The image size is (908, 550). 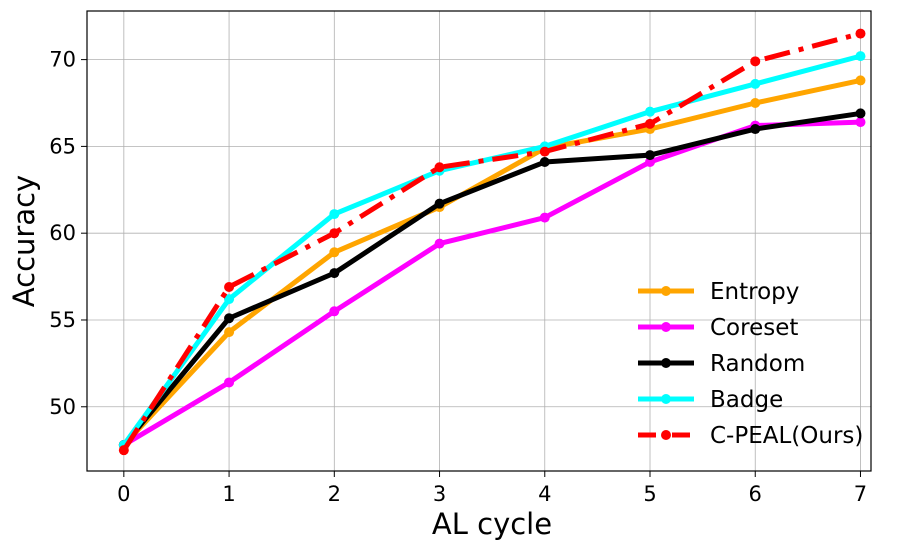 What do you see at coordinates (755, 494) in the screenshot?
I see `x-tick-label: 6` at bounding box center [755, 494].